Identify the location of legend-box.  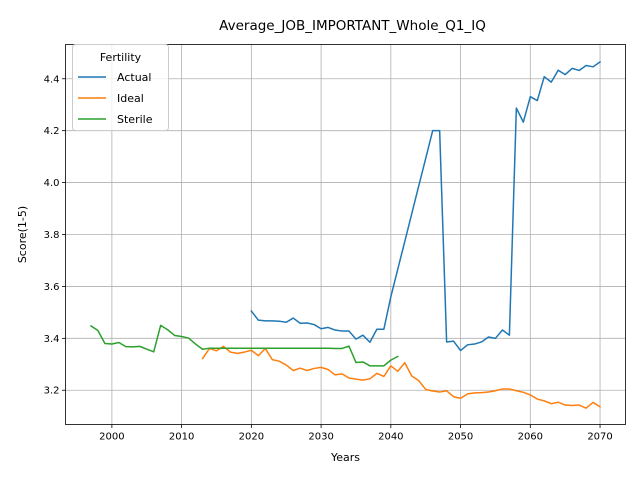
(120, 87).